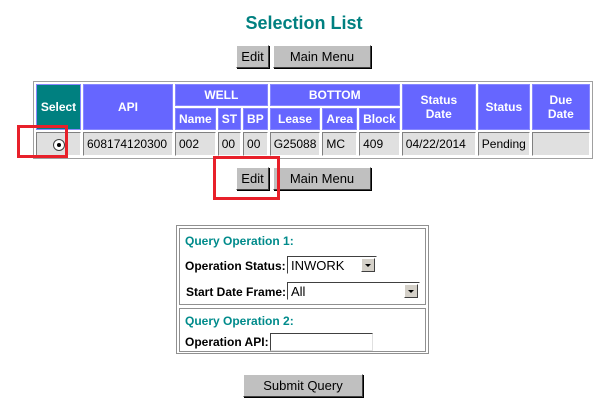 The height and width of the screenshot is (403, 608). Describe the element at coordinates (302, 330) in the screenshot. I see `query-operation-2: Query Operation 2: Operation API:` at that location.